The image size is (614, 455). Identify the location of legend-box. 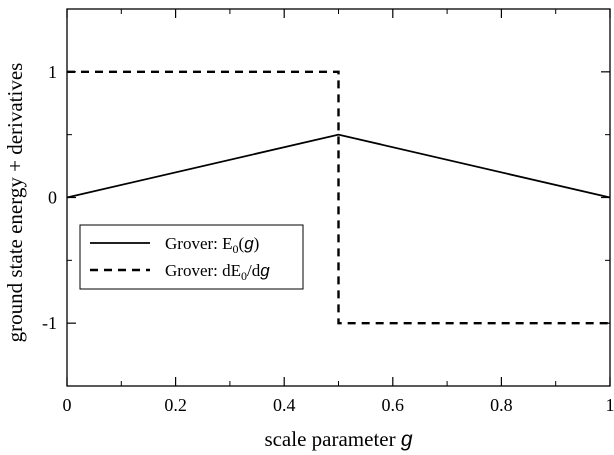
(191, 257).